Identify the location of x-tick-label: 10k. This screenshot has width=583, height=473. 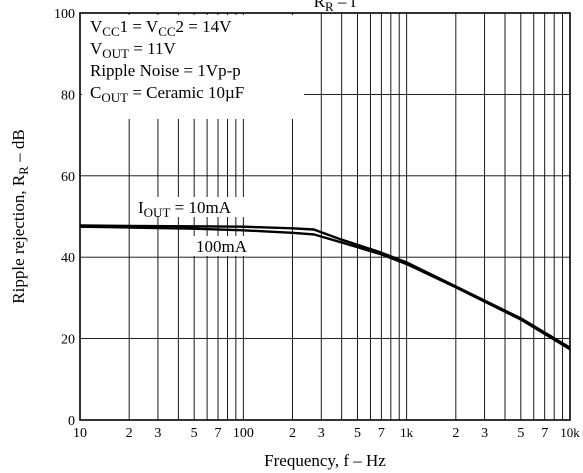
(570, 432).